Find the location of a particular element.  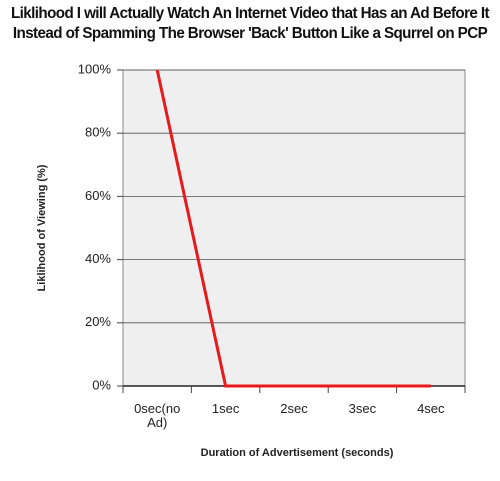

y-tick-label: 0% is located at coordinates (101, 384).